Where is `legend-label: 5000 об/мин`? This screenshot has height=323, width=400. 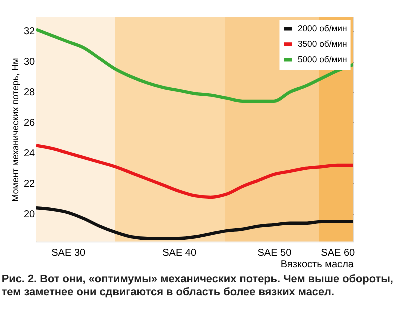 legend-label: 5000 об/мин is located at coordinates (323, 59).